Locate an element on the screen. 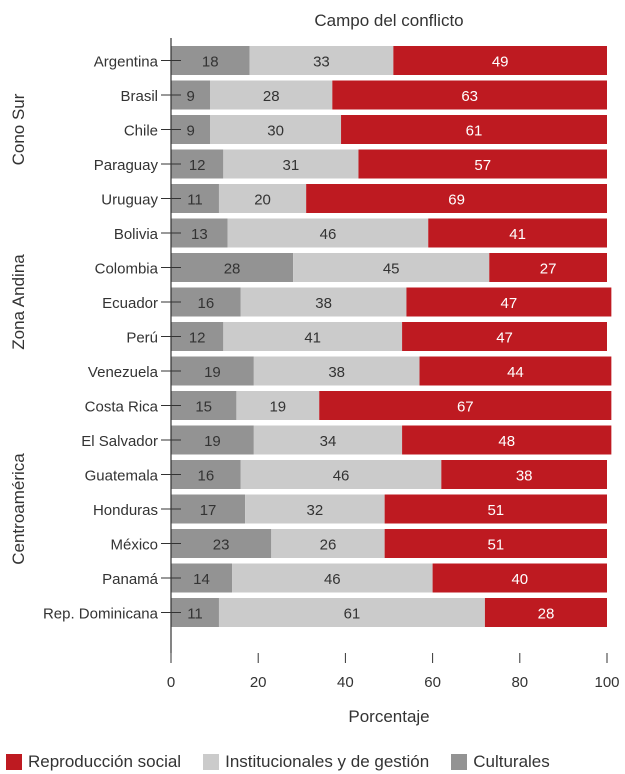  y-tick-label: Bolivia is located at coordinates (136, 234).